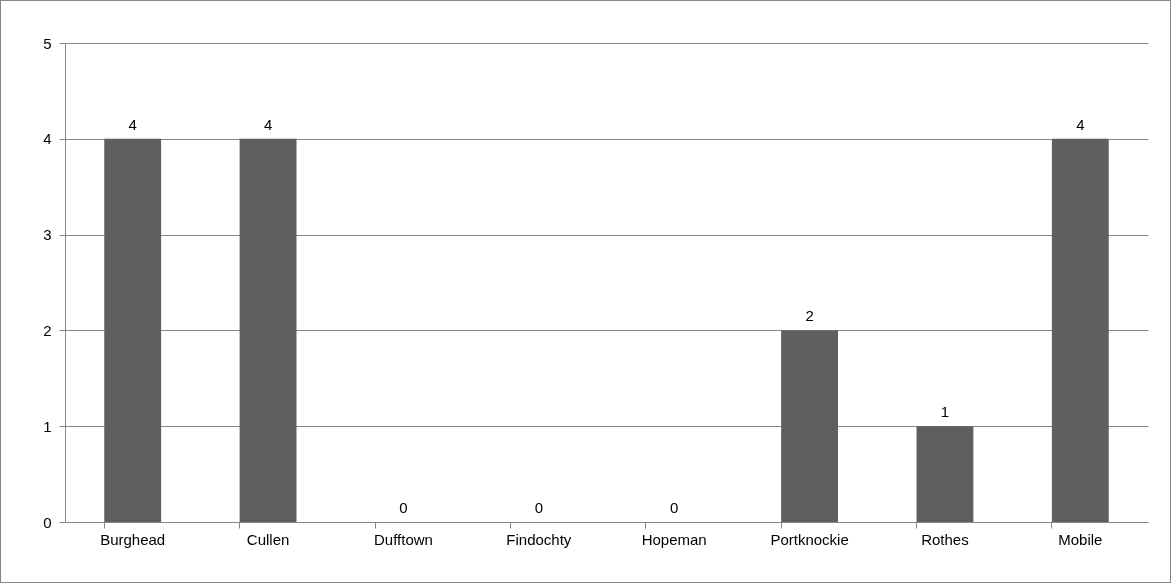 This screenshot has height=583, width=1171. I want to click on x-tick-label: Findochty, so click(539, 539).